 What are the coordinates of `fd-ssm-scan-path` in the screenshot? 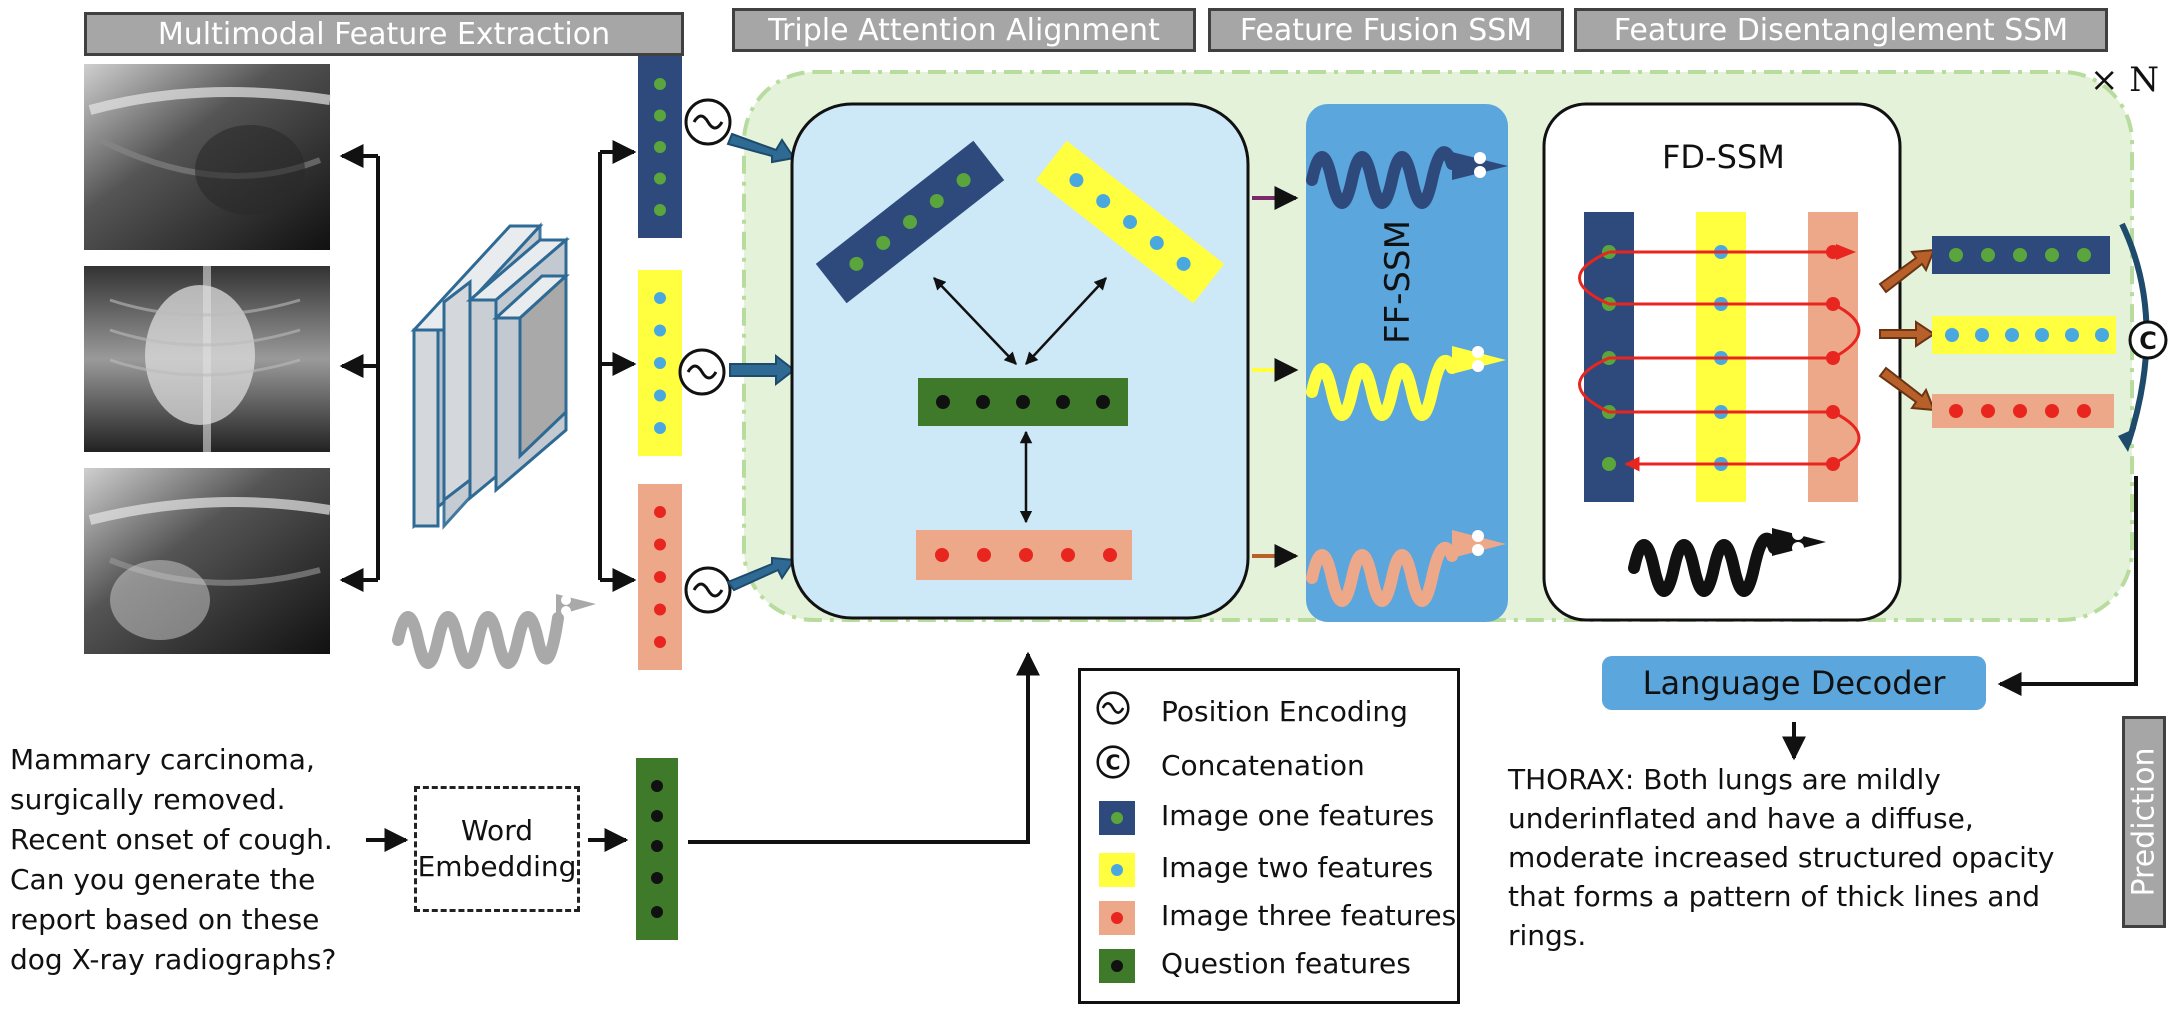 It's located at (1719, 357).